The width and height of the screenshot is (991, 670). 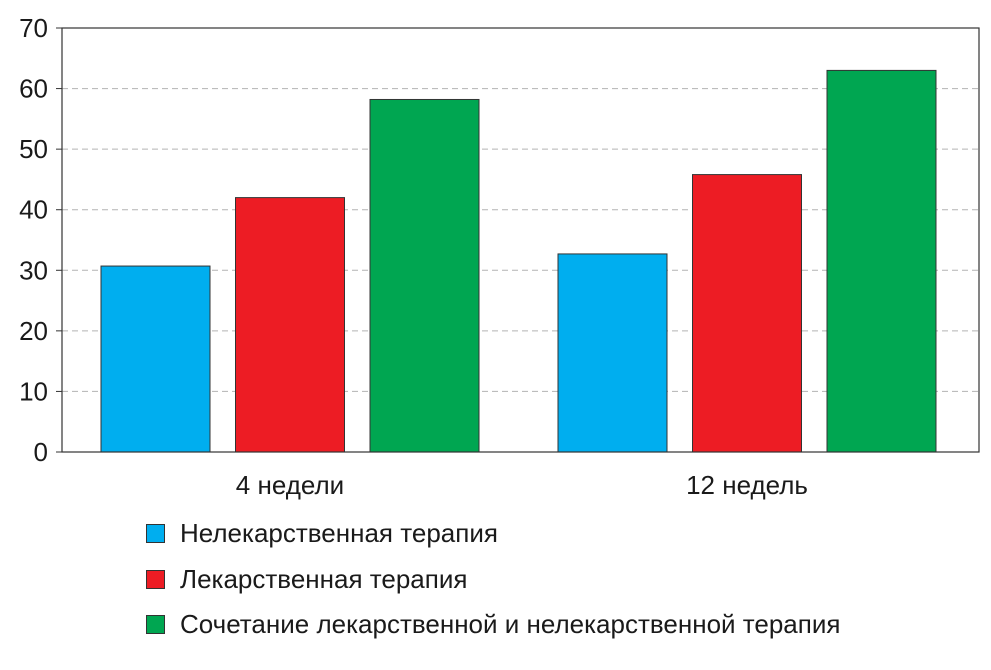 What do you see at coordinates (33, 331) in the screenshot?
I see `y-tick-label: 20` at bounding box center [33, 331].